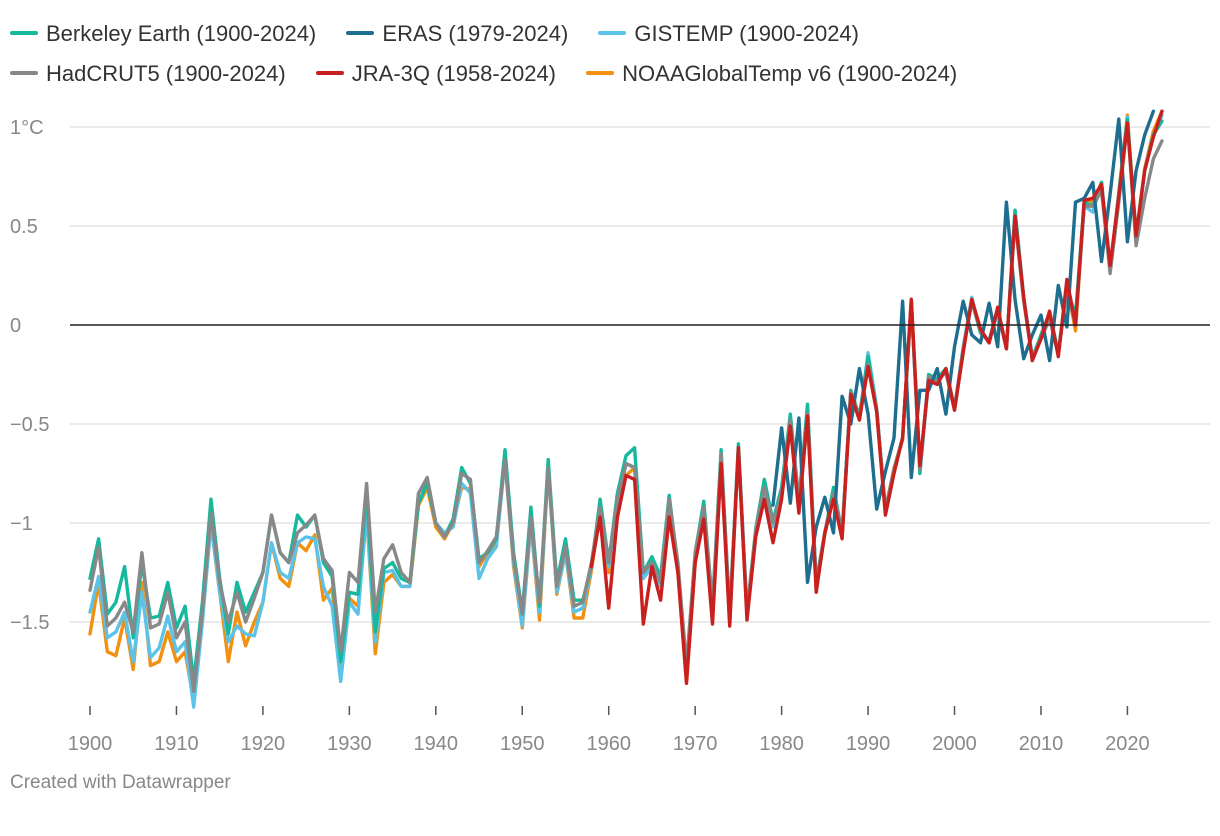  I want to click on legend-swatch-jra-3q, so click(329, 73).